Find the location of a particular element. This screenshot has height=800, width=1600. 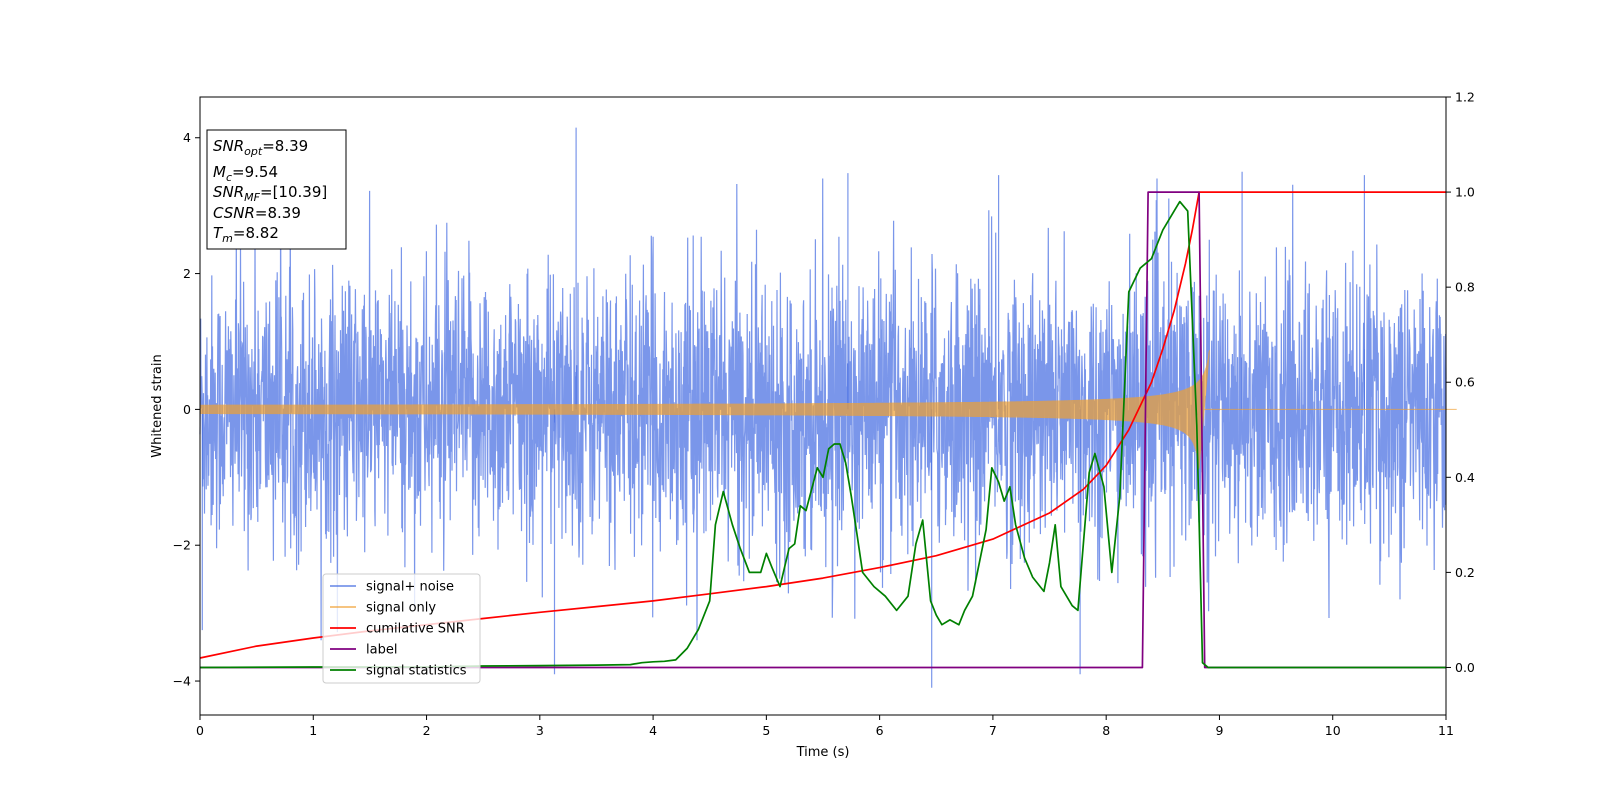

x-tick-label: 11 is located at coordinates (1446, 730).